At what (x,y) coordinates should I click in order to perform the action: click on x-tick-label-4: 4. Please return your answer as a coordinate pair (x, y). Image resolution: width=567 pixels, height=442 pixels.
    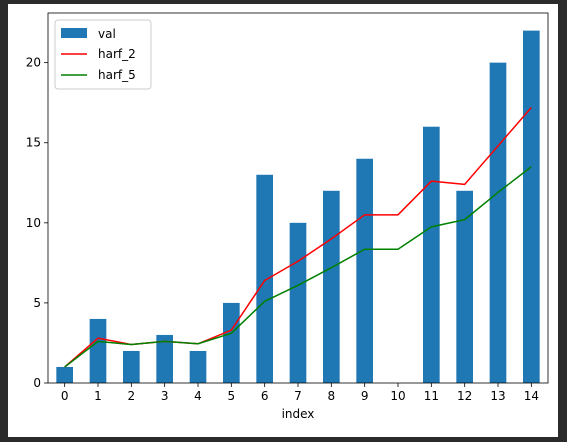
    Looking at the image, I should click on (198, 396).